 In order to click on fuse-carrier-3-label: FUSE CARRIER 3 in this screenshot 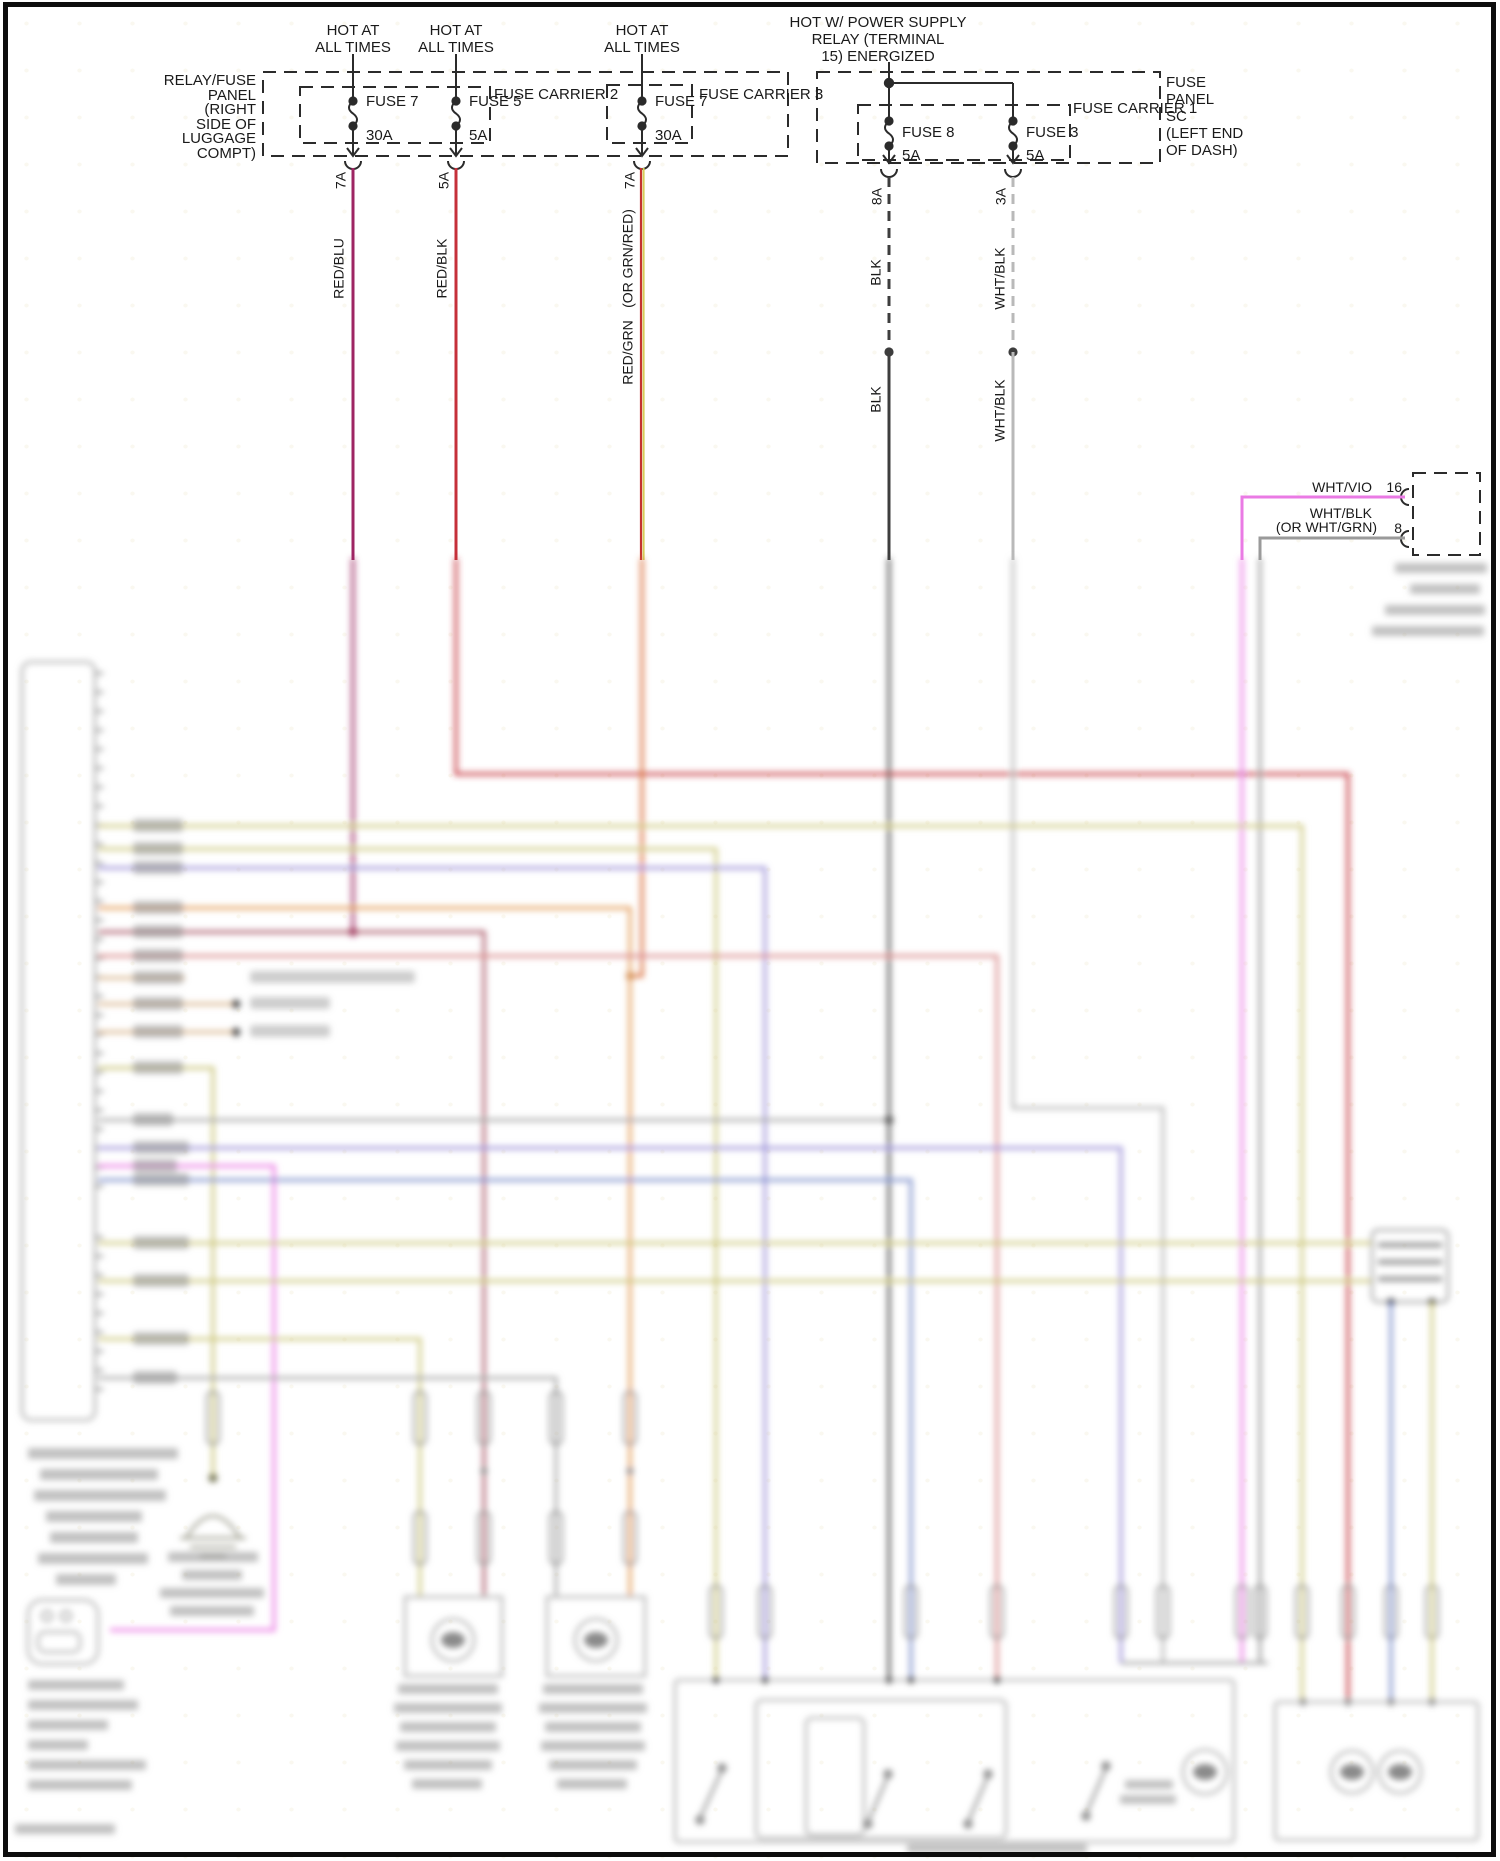, I will do `click(761, 94)`.